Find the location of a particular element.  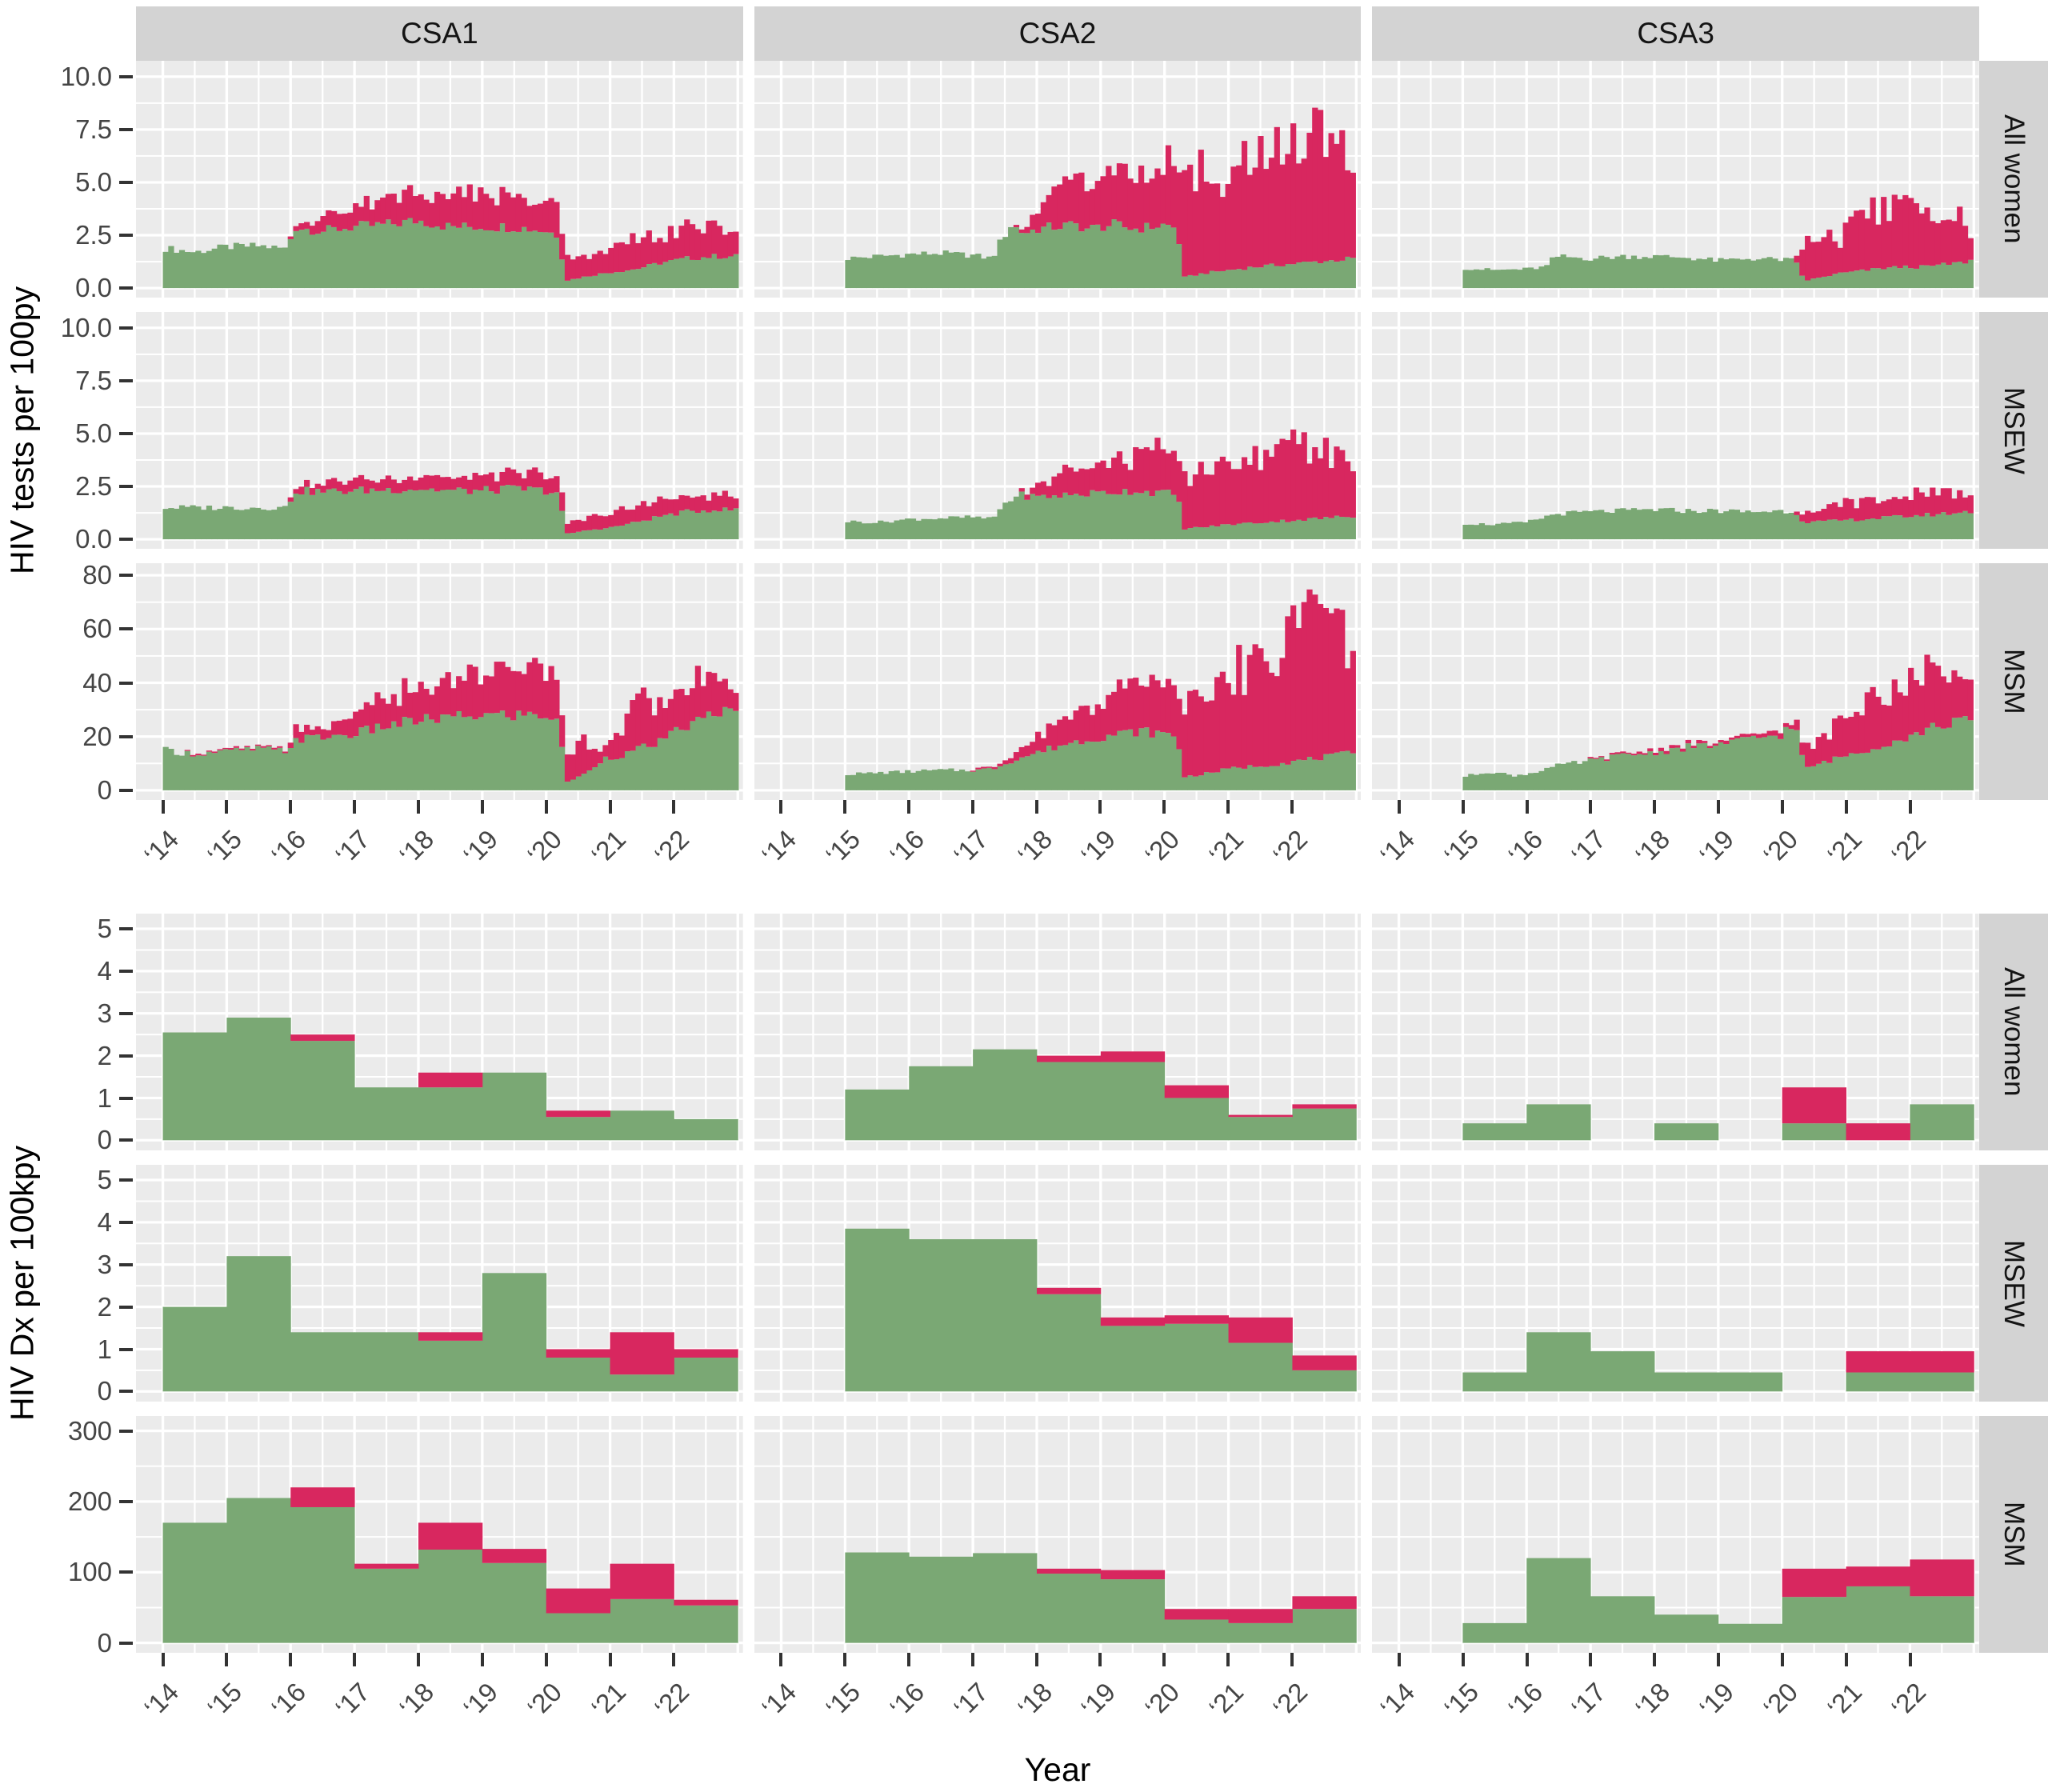

x-axis-ticks: ‘14 ‘15 ‘16 ‘17 ‘18 ‘19 ‘20 ‘21 ‘22 is located at coordinates (1675, 1701).